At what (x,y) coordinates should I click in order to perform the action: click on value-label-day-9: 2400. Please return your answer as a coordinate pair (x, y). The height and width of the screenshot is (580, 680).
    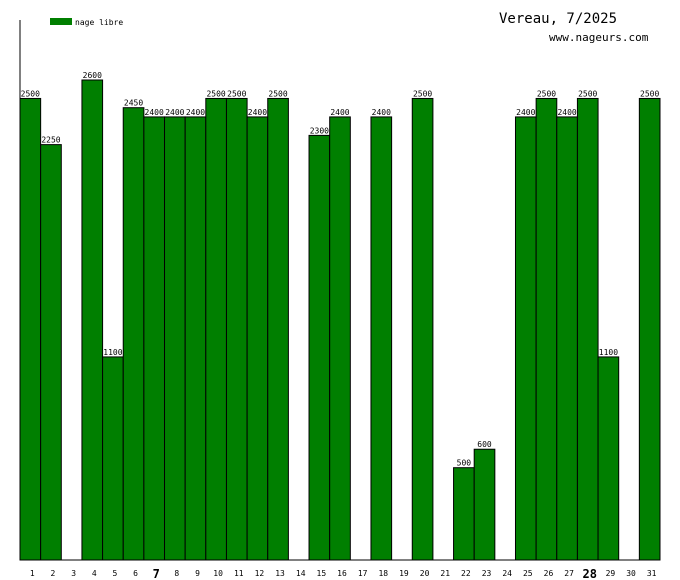
    Looking at the image, I should click on (195, 112).